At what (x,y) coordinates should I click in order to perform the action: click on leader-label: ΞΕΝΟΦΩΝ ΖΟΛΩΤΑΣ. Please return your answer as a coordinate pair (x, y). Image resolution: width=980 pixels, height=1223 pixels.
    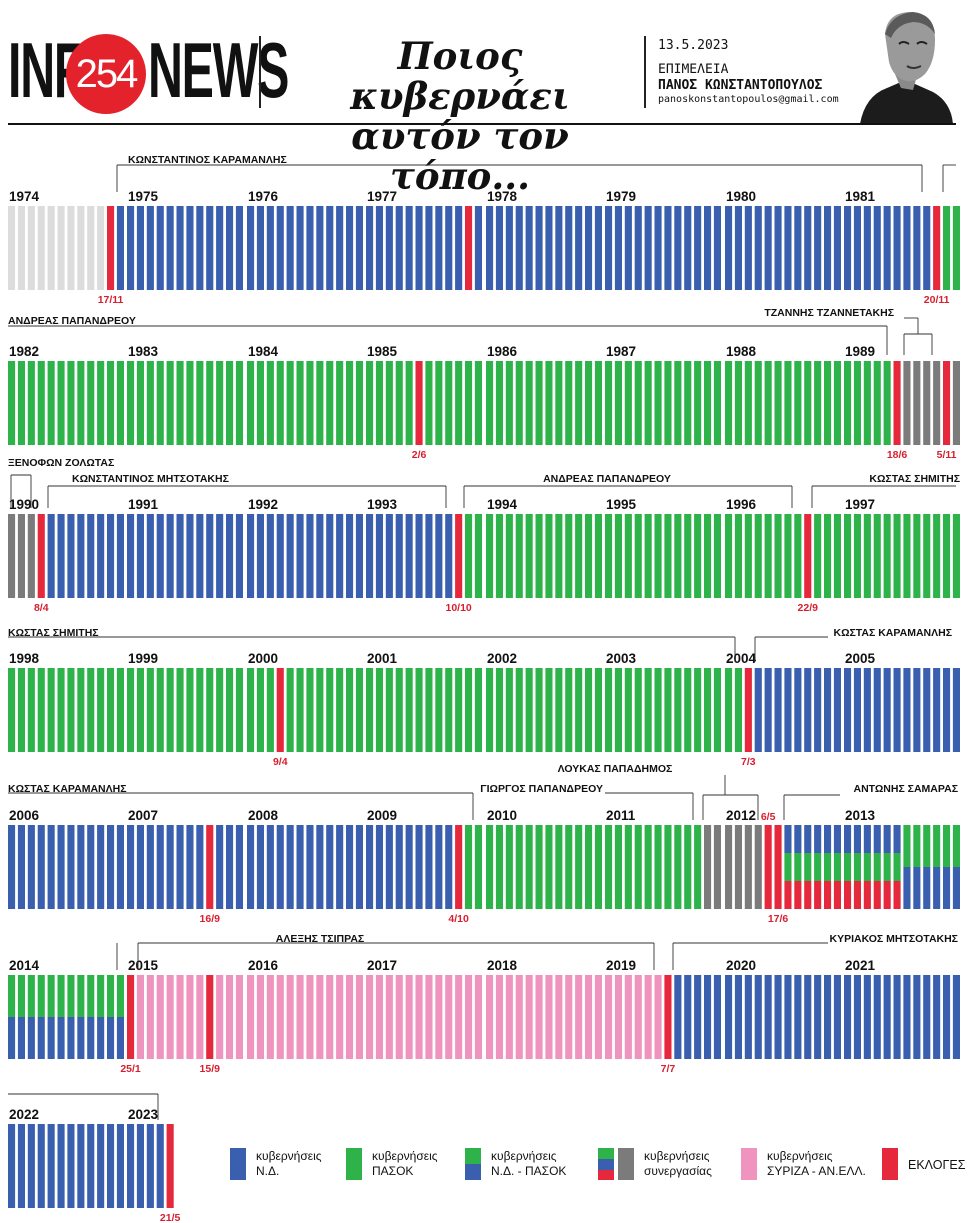
    Looking at the image, I should click on (61, 463).